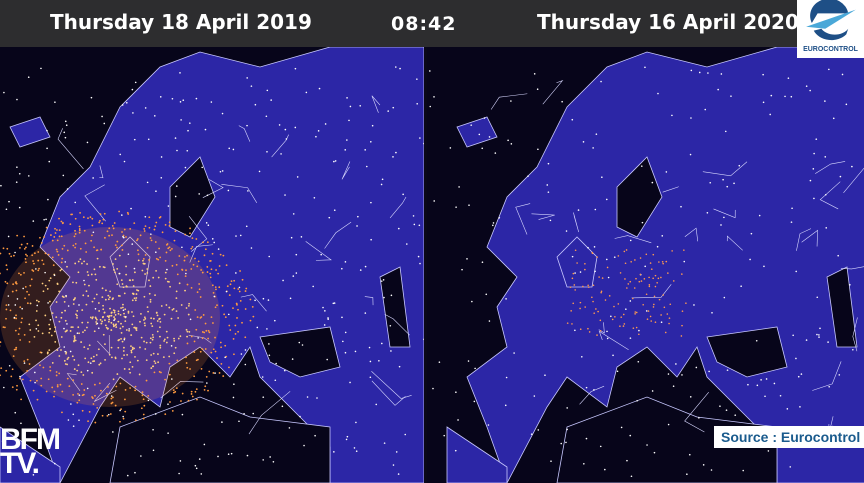 Image resolution: width=864 pixels, height=483 pixels. I want to click on right-date-title: Thursday 16 April 2020, so click(668, 22).